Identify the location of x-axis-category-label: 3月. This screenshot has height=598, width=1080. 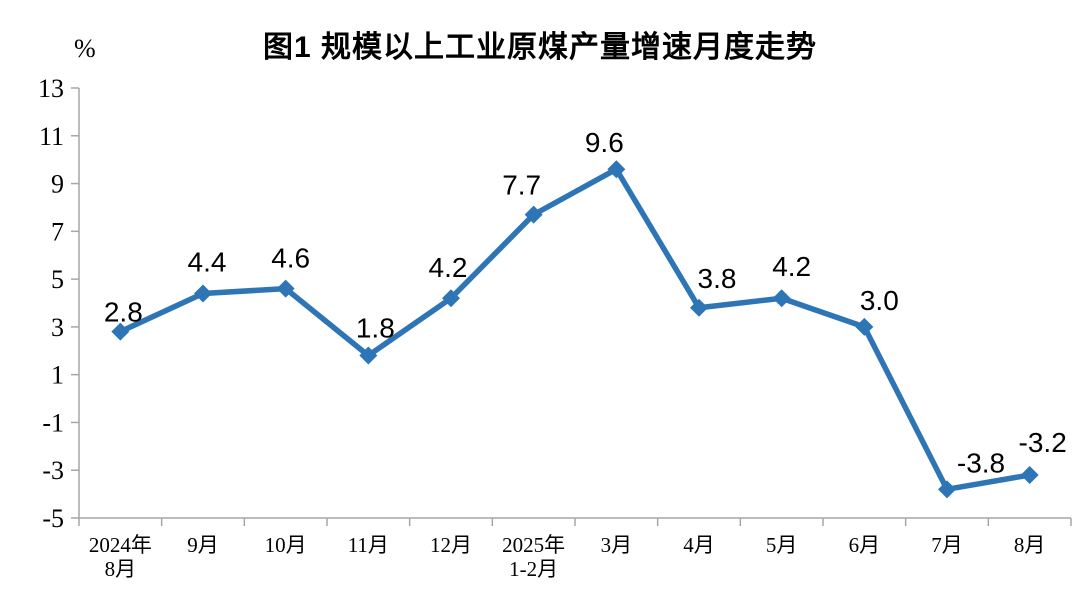
(617, 545).